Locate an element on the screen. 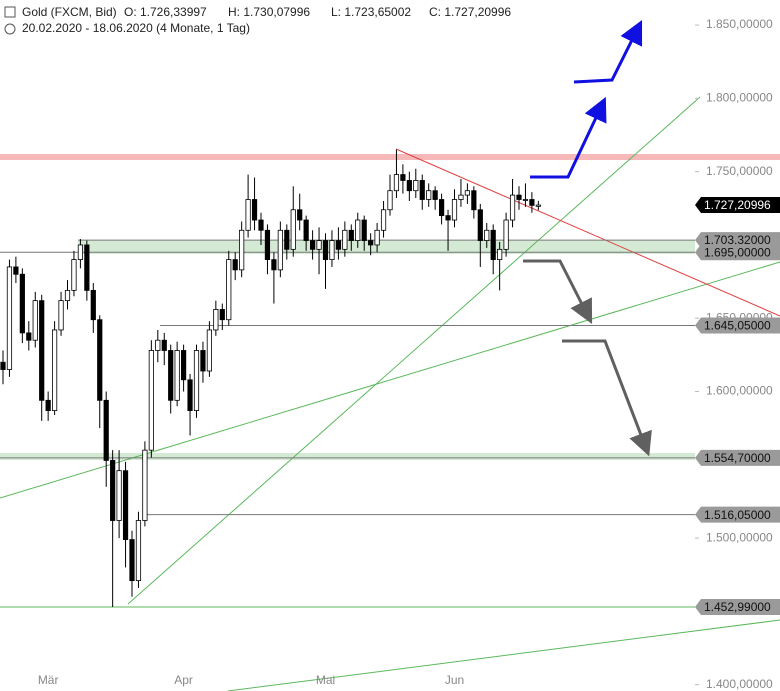 The width and height of the screenshot is (780, 691). level-label: 1.516,05000 is located at coordinates (737, 515).